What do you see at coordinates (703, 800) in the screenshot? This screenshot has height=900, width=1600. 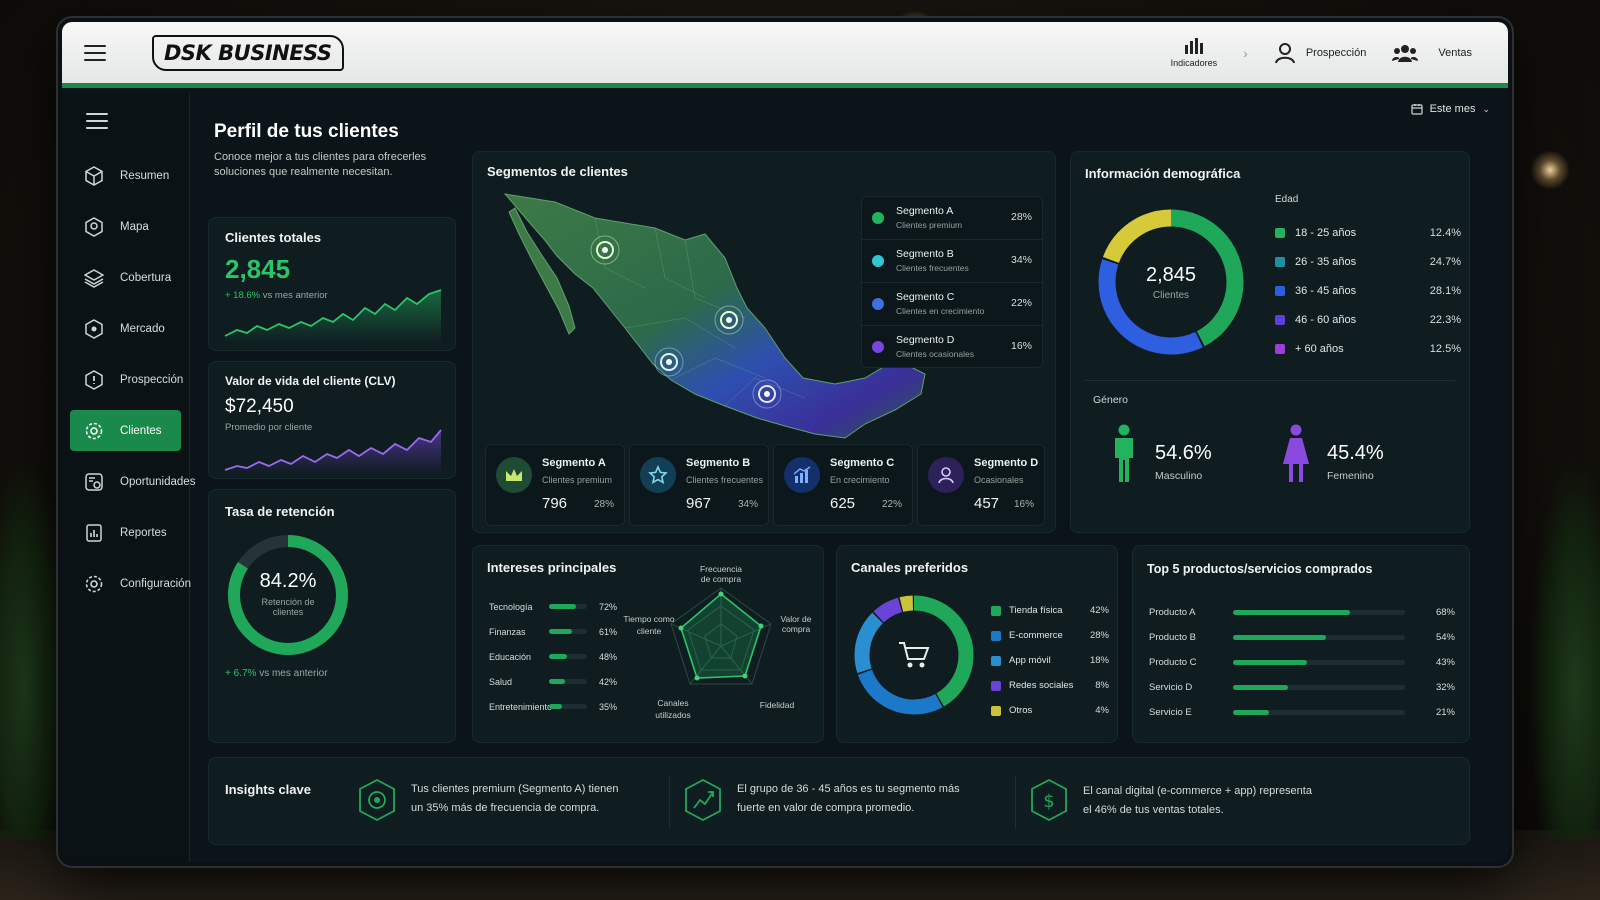 I see `growth-icon` at bounding box center [703, 800].